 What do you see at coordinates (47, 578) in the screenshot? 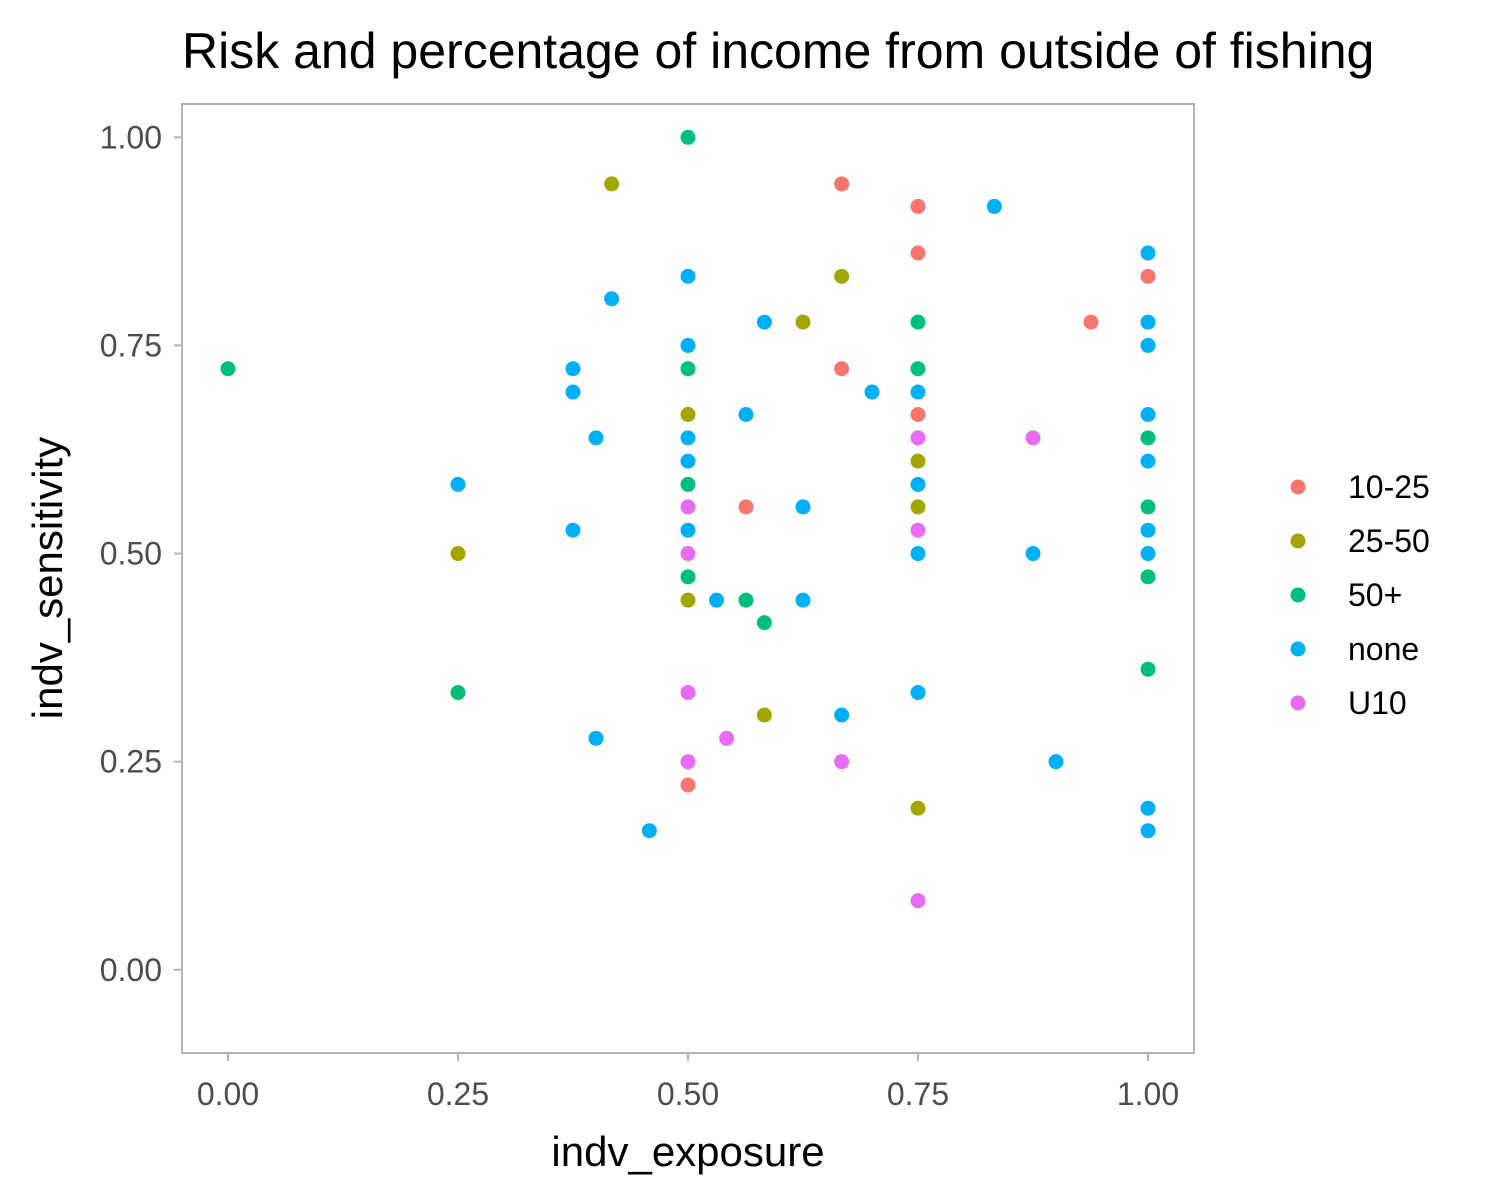
I see `y-axis-title: indv_sensitivity` at bounding box center [47, 578].